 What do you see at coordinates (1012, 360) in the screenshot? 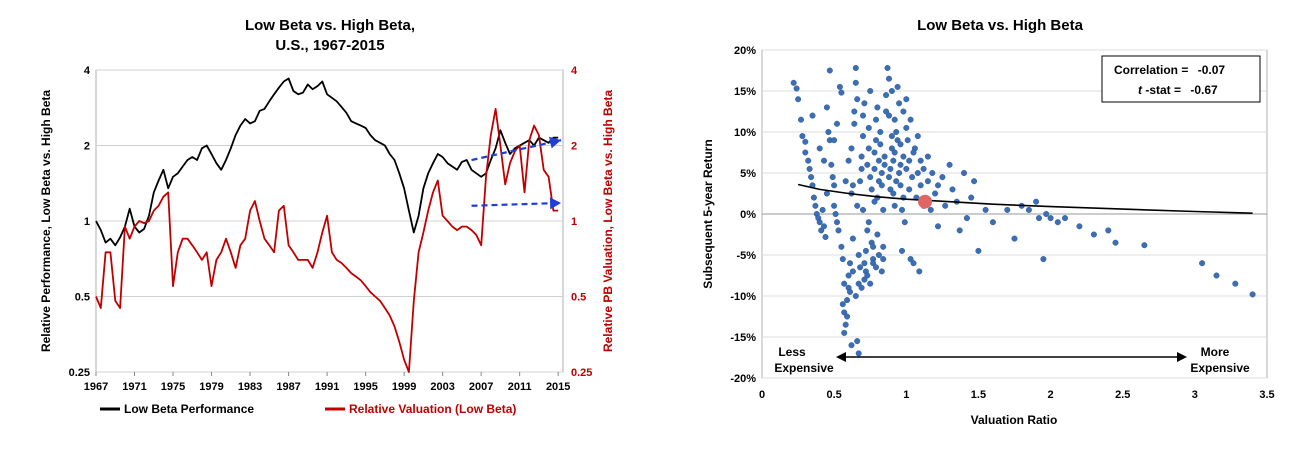
I see `expense-annotation: Less Expensive More Expensive` at bounding box center [1012, 360].